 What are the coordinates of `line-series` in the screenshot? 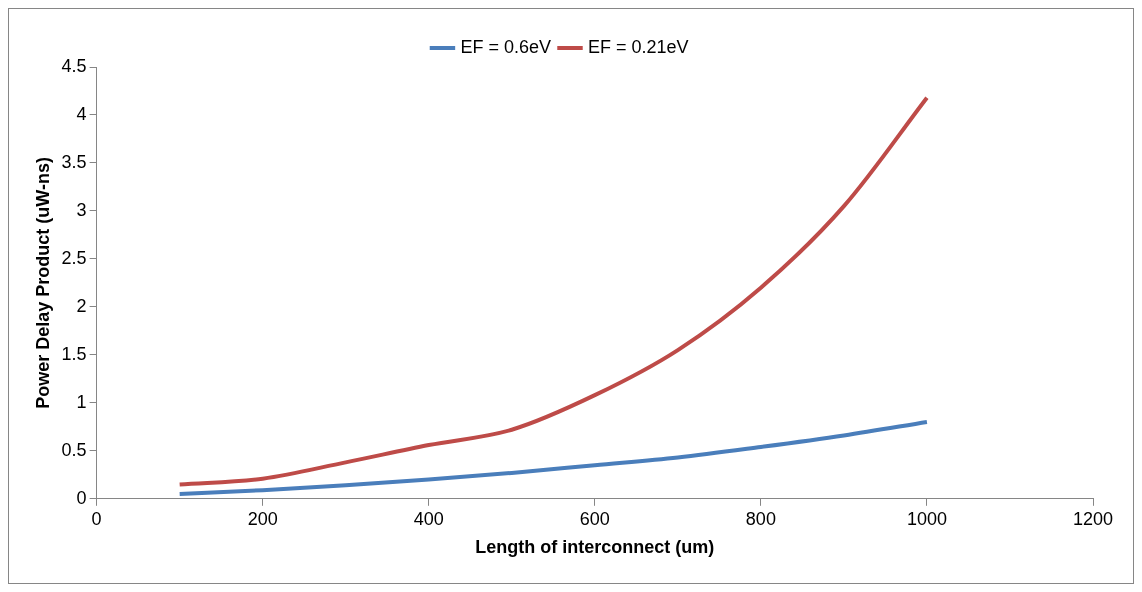 It's located at (553, 458).